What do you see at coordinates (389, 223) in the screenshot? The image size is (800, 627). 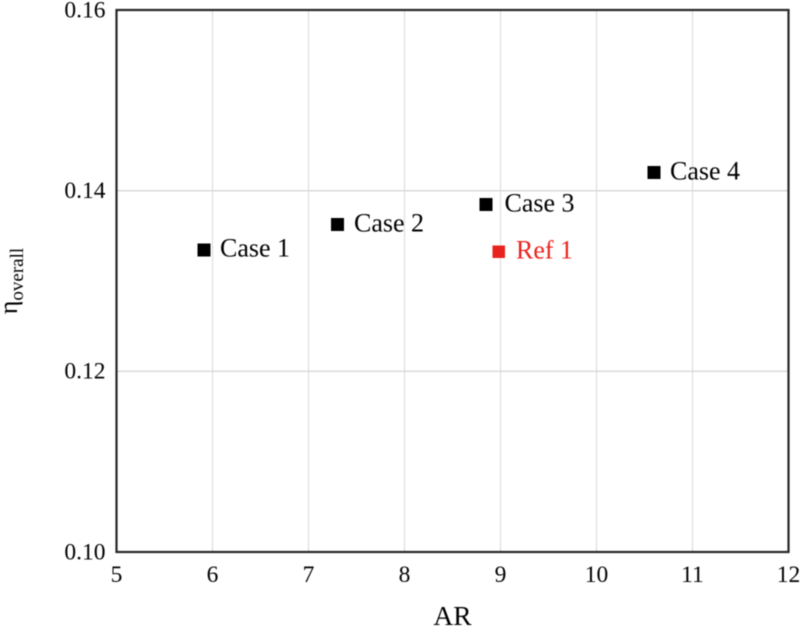 I see `svg-text: Case 2` at bounding box center [389, 223].